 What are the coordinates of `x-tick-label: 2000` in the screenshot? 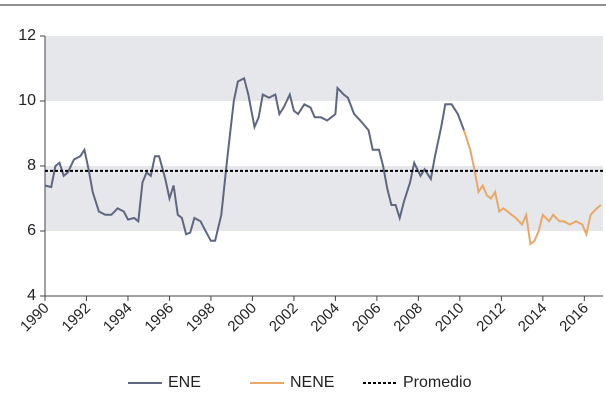 It's located at (242, 318).